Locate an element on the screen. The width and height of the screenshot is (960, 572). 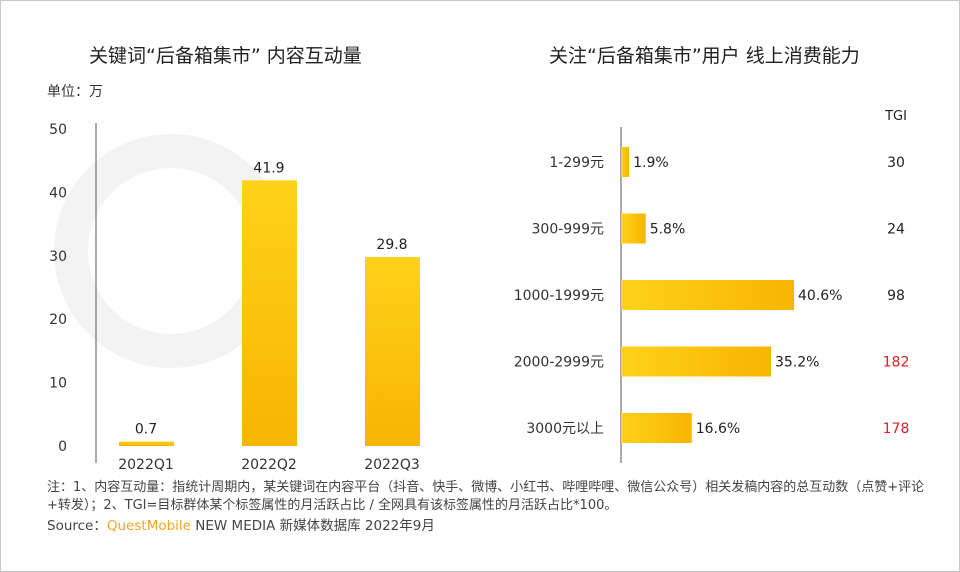
y-tick-label: 20 is located at coordinates (58, 320).